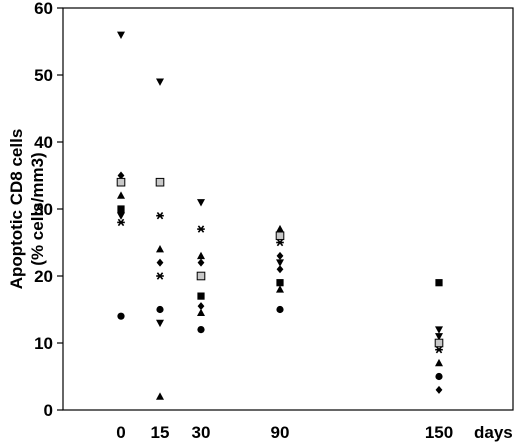 The width and height of the screenshot is (520, 444). What do you see at coordinates (43, 75) in the screenshot?
I see `y-tick-label: 50` at bounding box center [43, 75].